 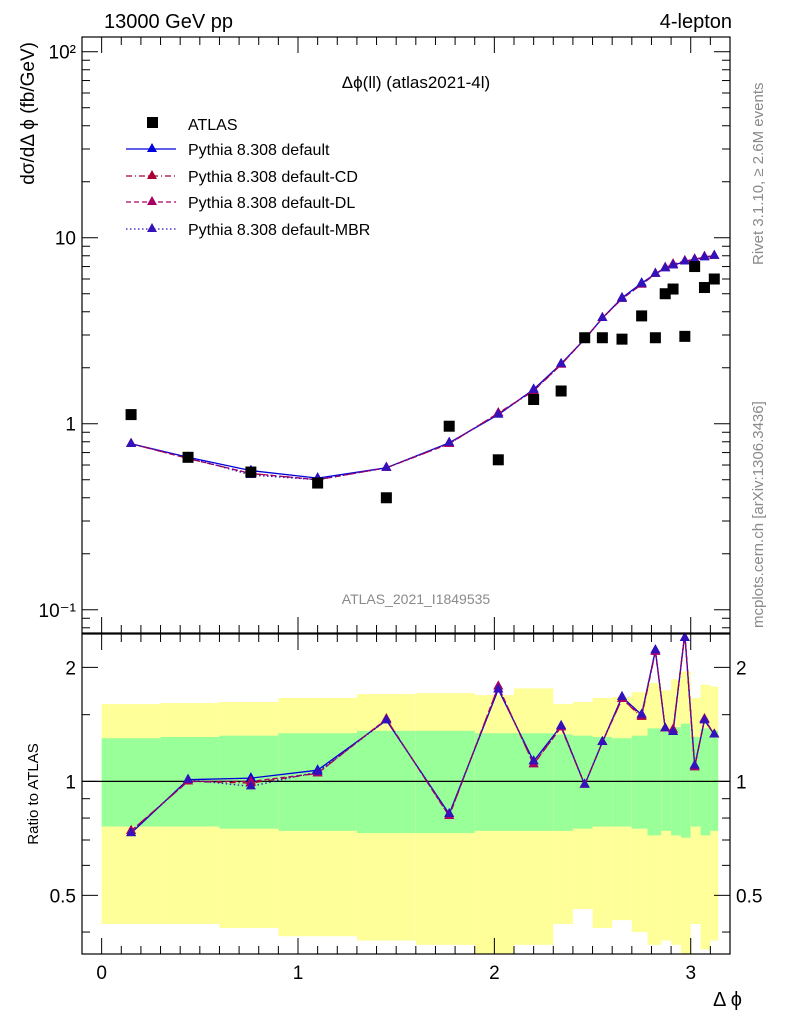 What do you see at coordinates (758, 174) in the screenshot?
I see `rivet-label: Rivet 3.1.10, ≥ 2.6M events` at bounding box center [758, 174].